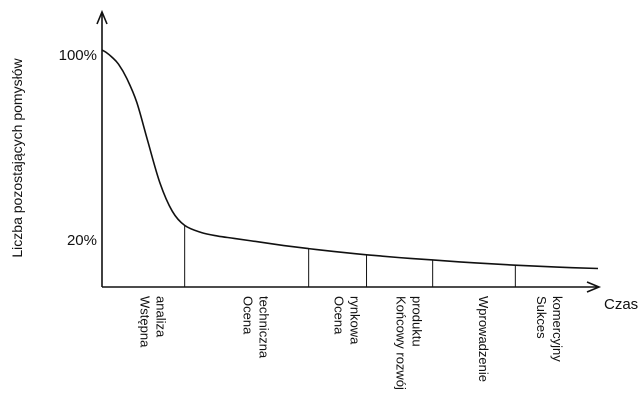  Describe the element at coordinates (401, 343) in the screenshot. I see `stage-label-line: Końcowy rozwój` at that location.